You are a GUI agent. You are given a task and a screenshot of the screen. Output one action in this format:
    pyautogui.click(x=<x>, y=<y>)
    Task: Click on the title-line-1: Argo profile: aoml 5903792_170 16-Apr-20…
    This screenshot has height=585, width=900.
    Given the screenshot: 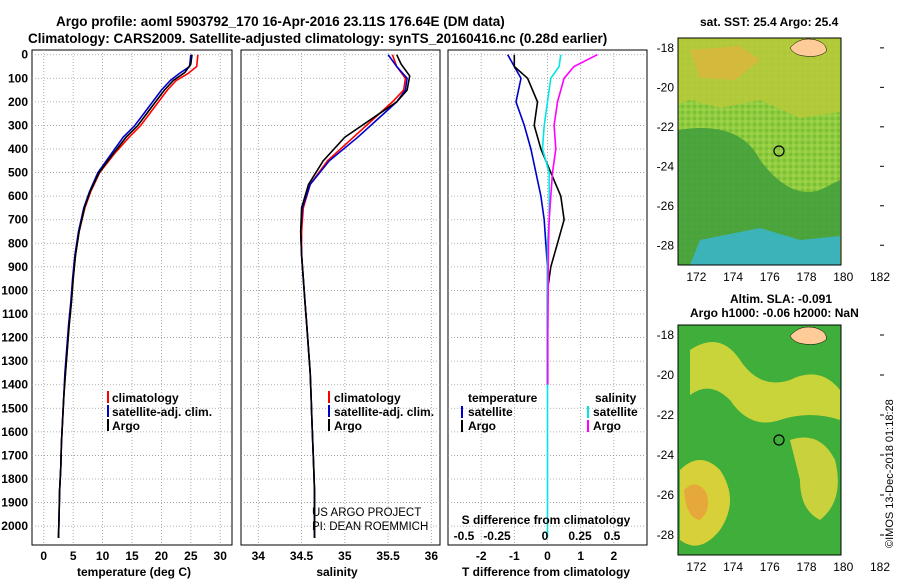 What is the action you would take?
    pyautogui.click(x=280, y=21)
    